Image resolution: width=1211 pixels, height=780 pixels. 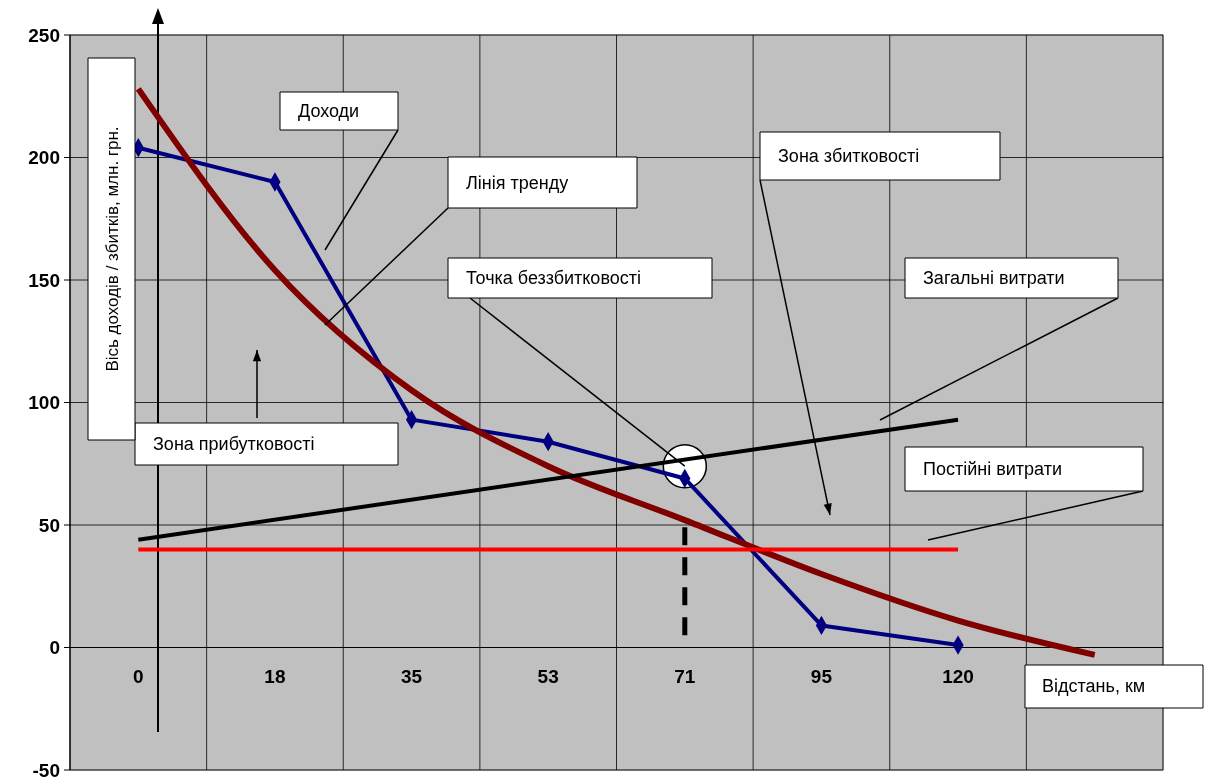 What do you see at coordinates (685, 676) in the screenshot?
I see `x-tick-label: 71` at bounding box center [685, 676].